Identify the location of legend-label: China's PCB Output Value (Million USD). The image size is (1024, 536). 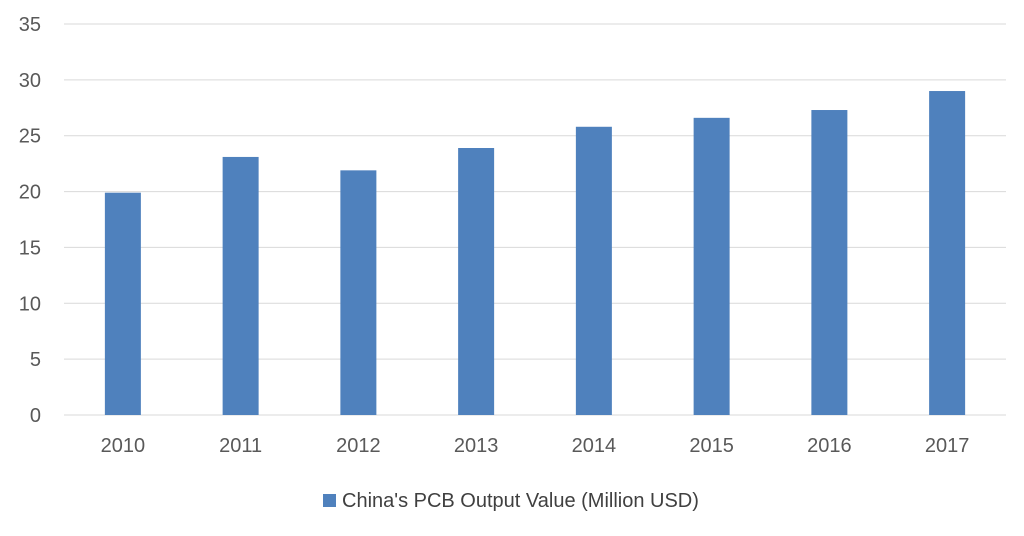
(520, 501).